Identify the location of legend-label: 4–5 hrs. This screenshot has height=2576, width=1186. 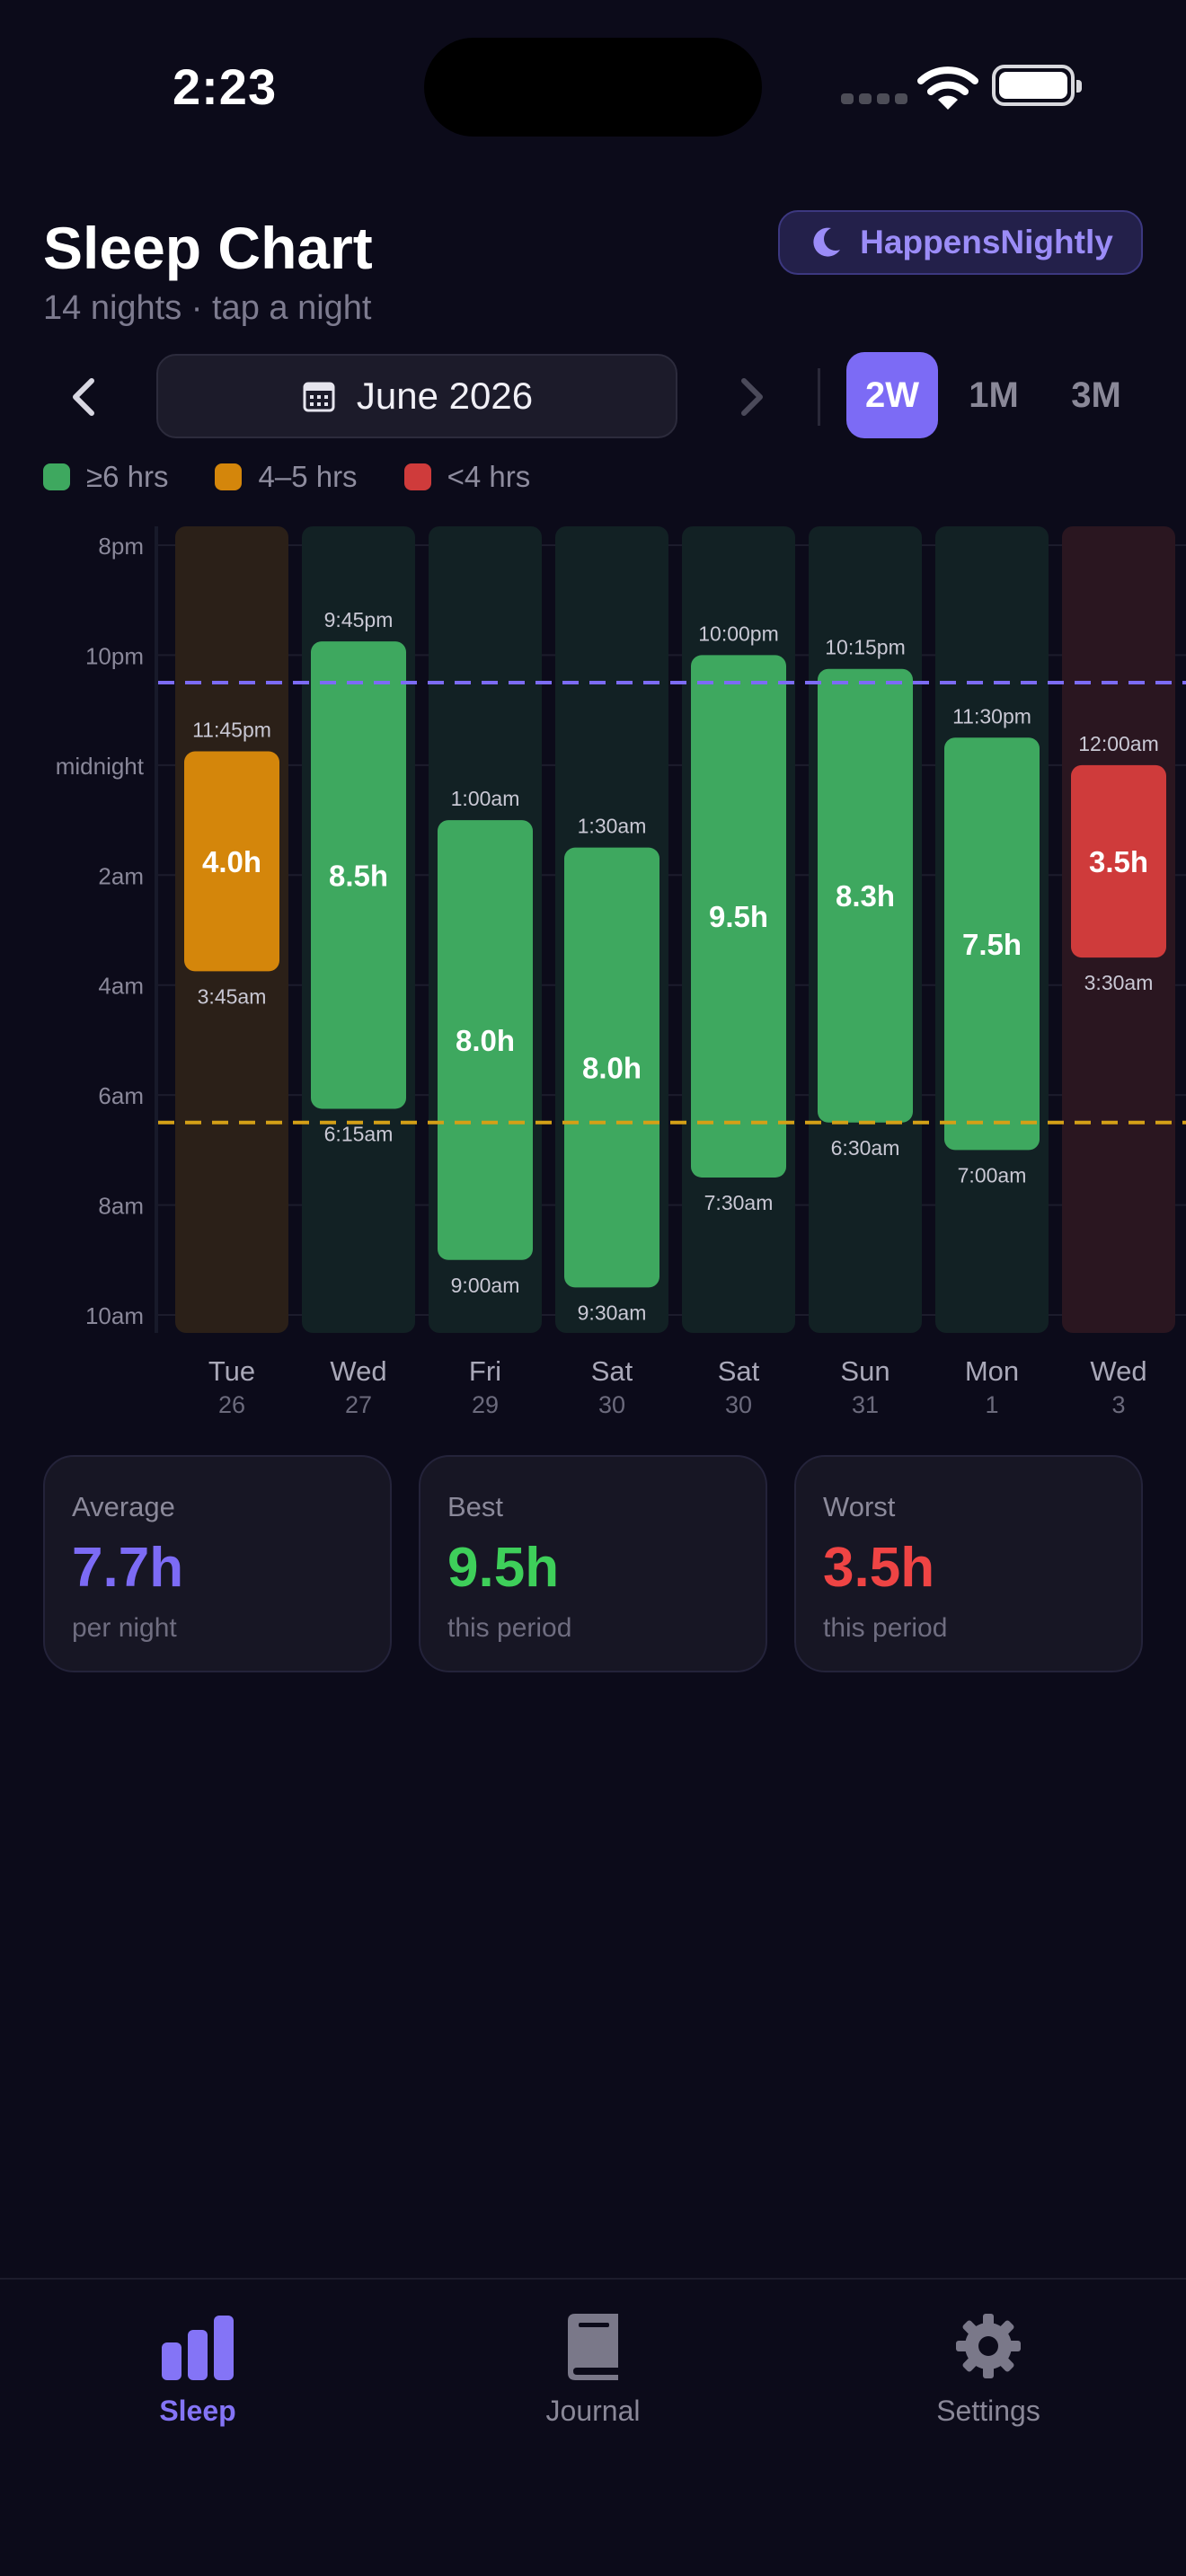
(308, 476).